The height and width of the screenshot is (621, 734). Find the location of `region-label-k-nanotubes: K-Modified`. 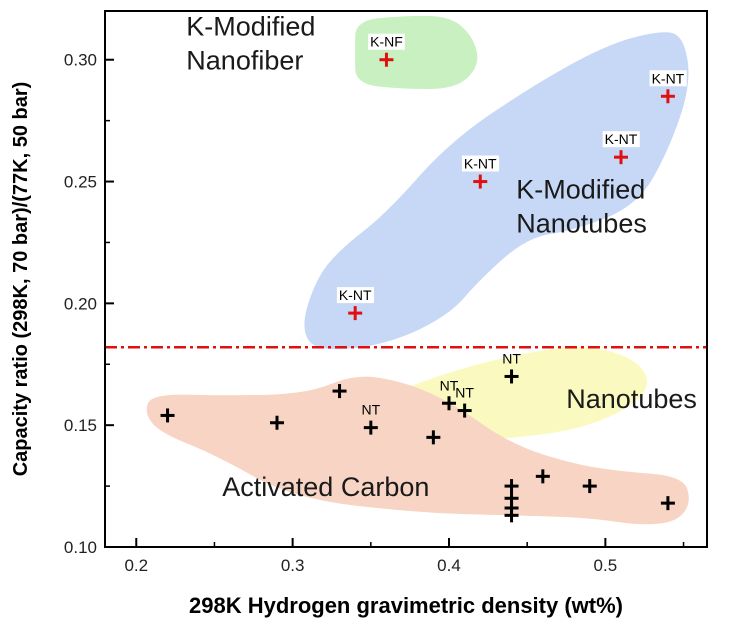

region-label-k-nanotubes: K-Modified is located at coordinates (580, 190).